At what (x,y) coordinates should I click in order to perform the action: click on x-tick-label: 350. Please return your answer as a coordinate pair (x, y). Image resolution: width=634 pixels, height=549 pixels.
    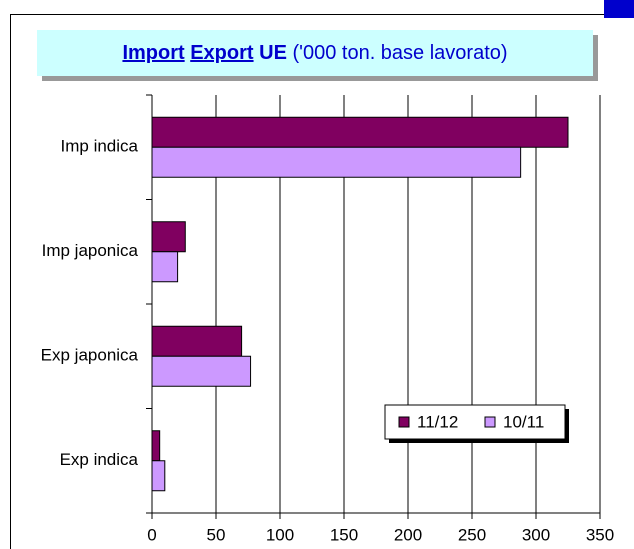
    Looking at the image, I should click on (600, 534).